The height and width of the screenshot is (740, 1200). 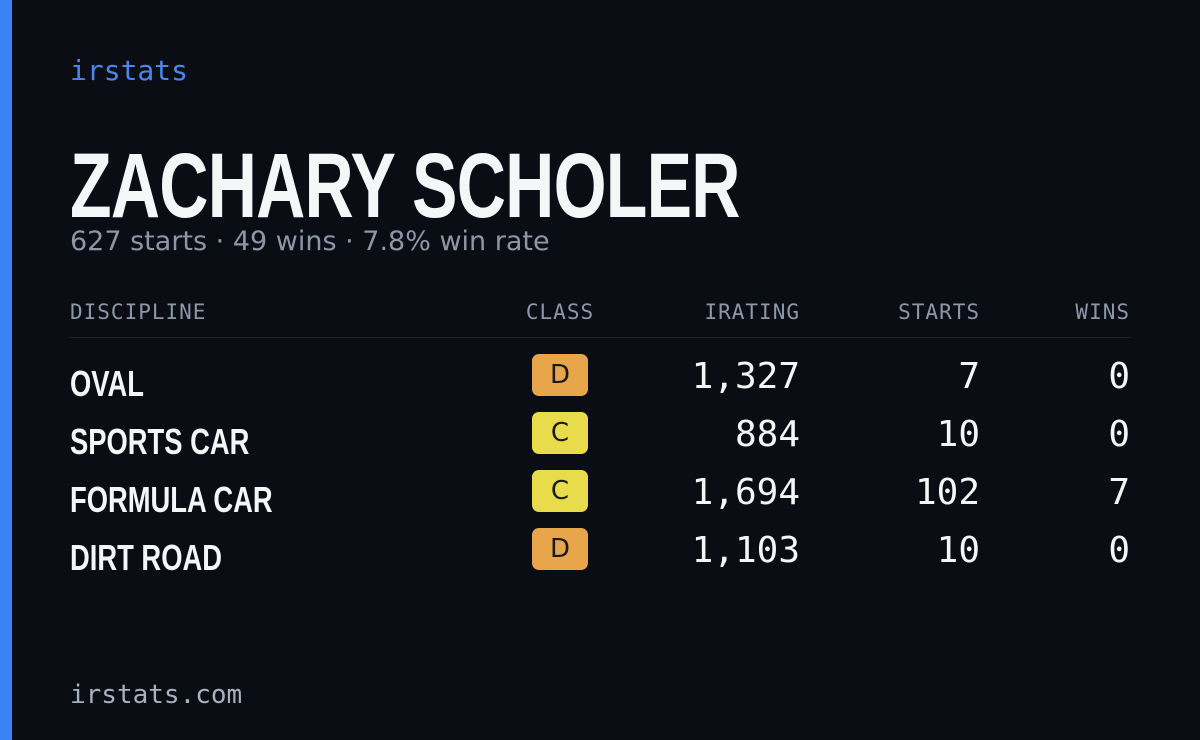 What do you see at coordinates (156, 695) in the screenshot?
I see `footer-url: irstats.com` at bounding box center [156, 695].